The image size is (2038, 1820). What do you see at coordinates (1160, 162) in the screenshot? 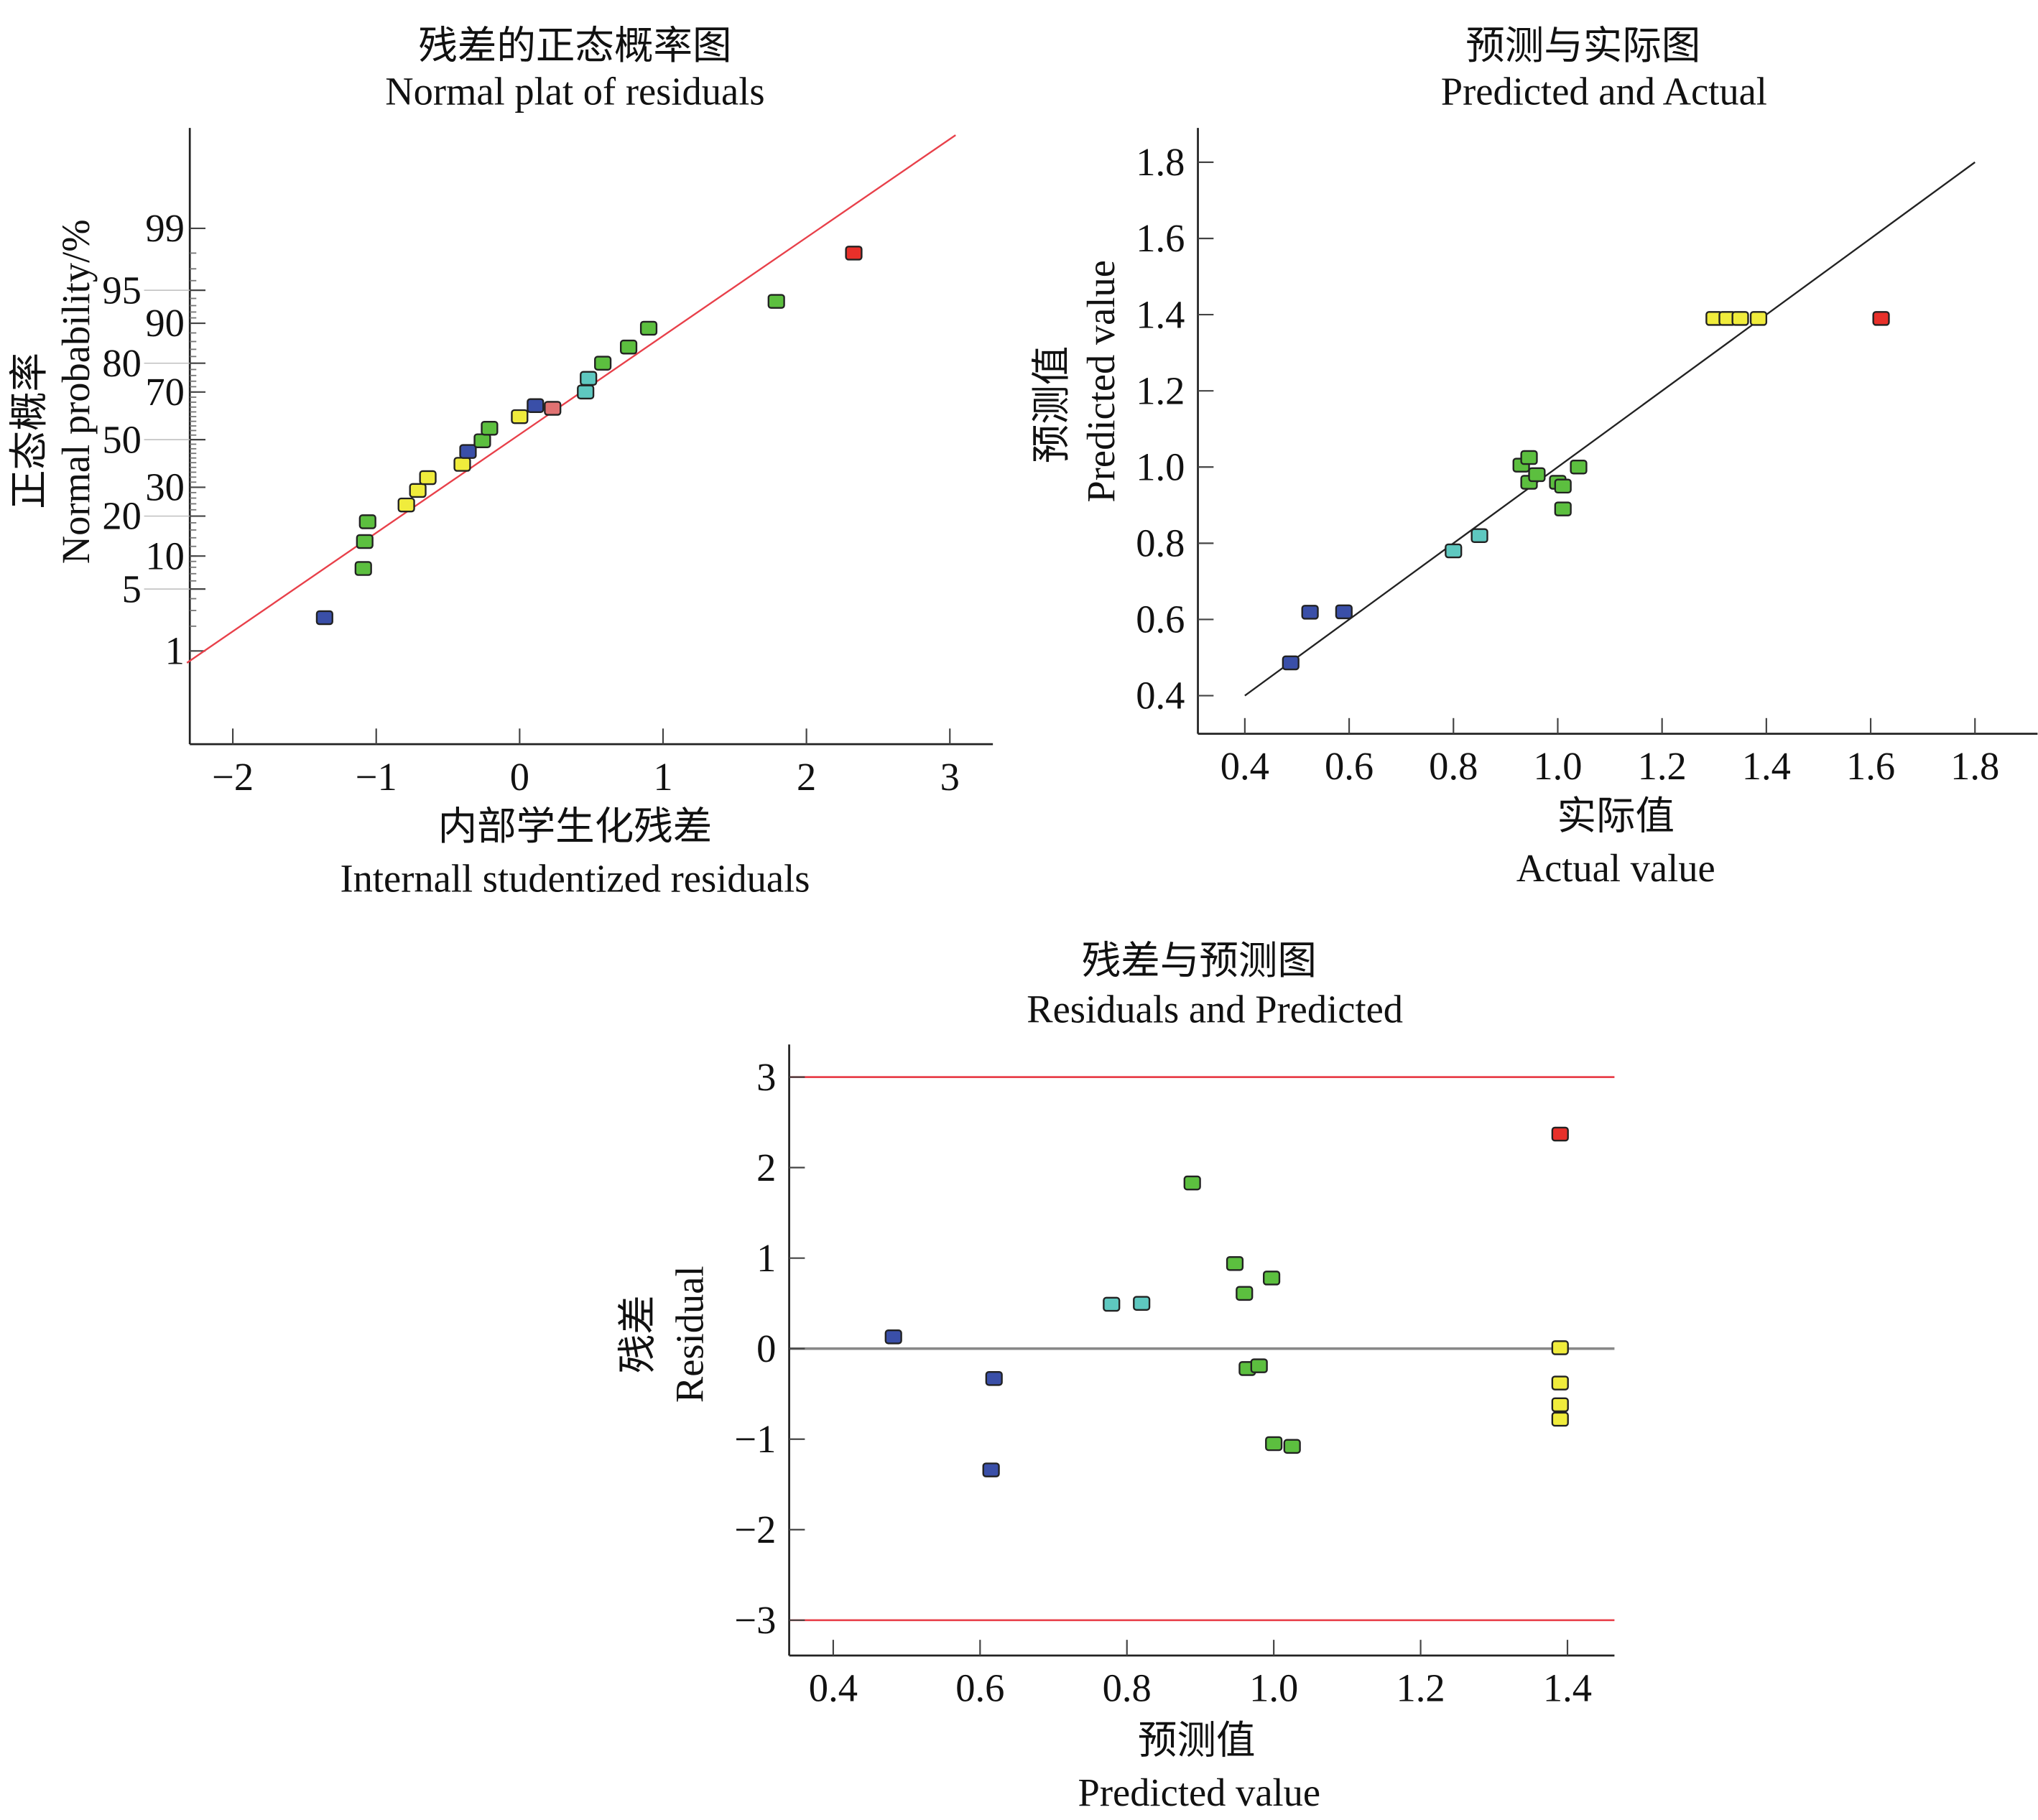
I see `y-tick-label: 1.8` at bounding box center [1160, 162].